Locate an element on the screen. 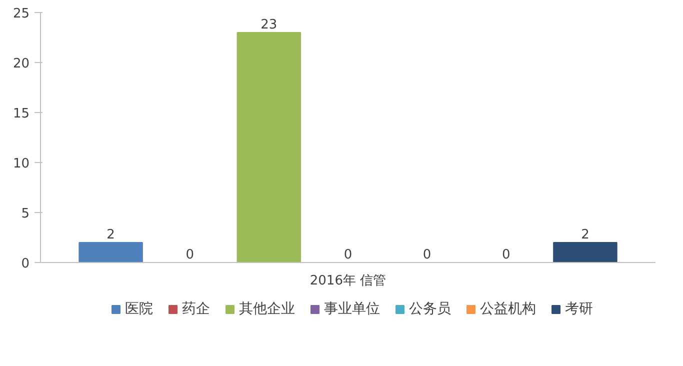  legend-label: 药企 is located at coordinates (196, 309).